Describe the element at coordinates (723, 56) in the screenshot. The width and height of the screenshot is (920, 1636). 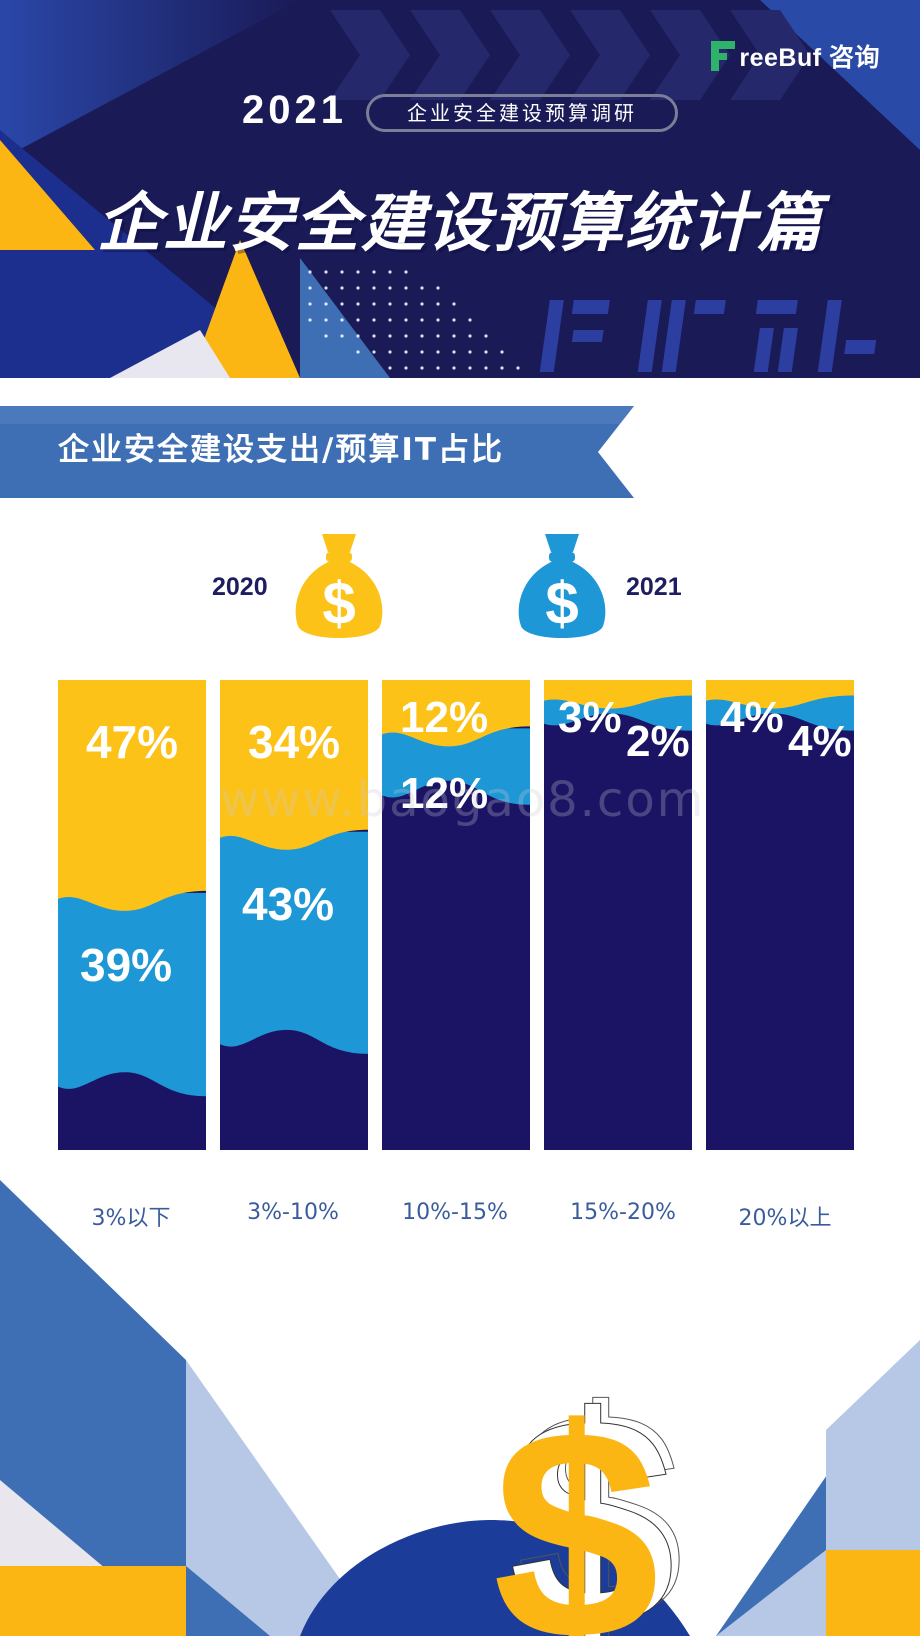
I see `freebuf-f-icon` at that location.